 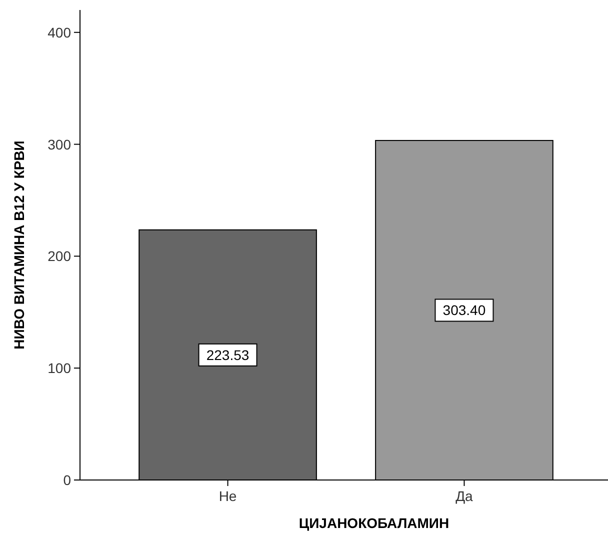 What do you see at coordinates (60, 256) in the screenshot?
I see `y-tick-label: 200` at bounding box center [60, 256].